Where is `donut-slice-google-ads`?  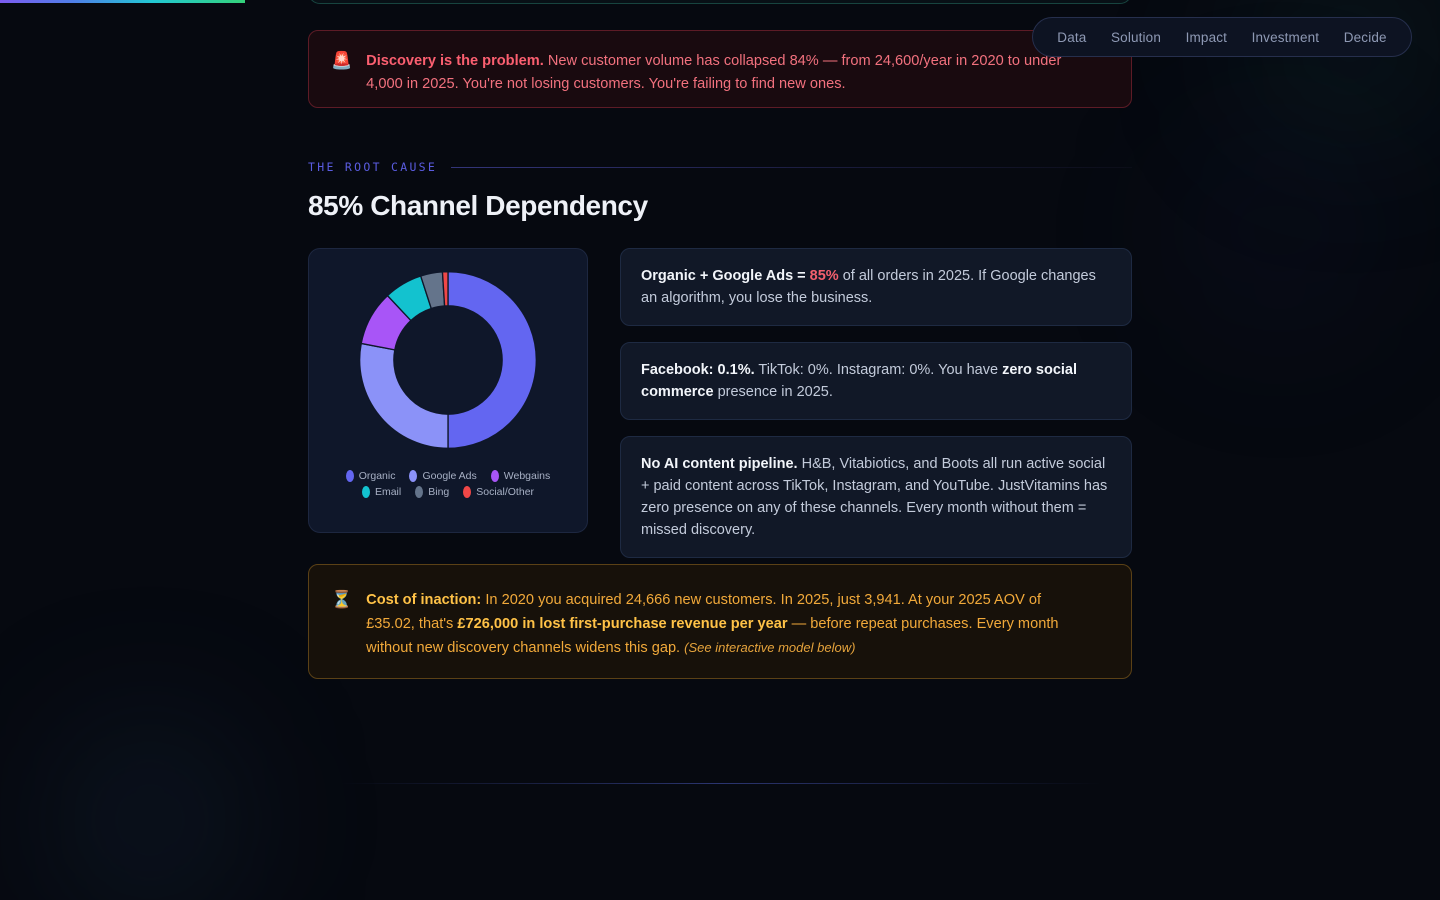
donut-slice-google-ads is located at coordinates (403, 396).